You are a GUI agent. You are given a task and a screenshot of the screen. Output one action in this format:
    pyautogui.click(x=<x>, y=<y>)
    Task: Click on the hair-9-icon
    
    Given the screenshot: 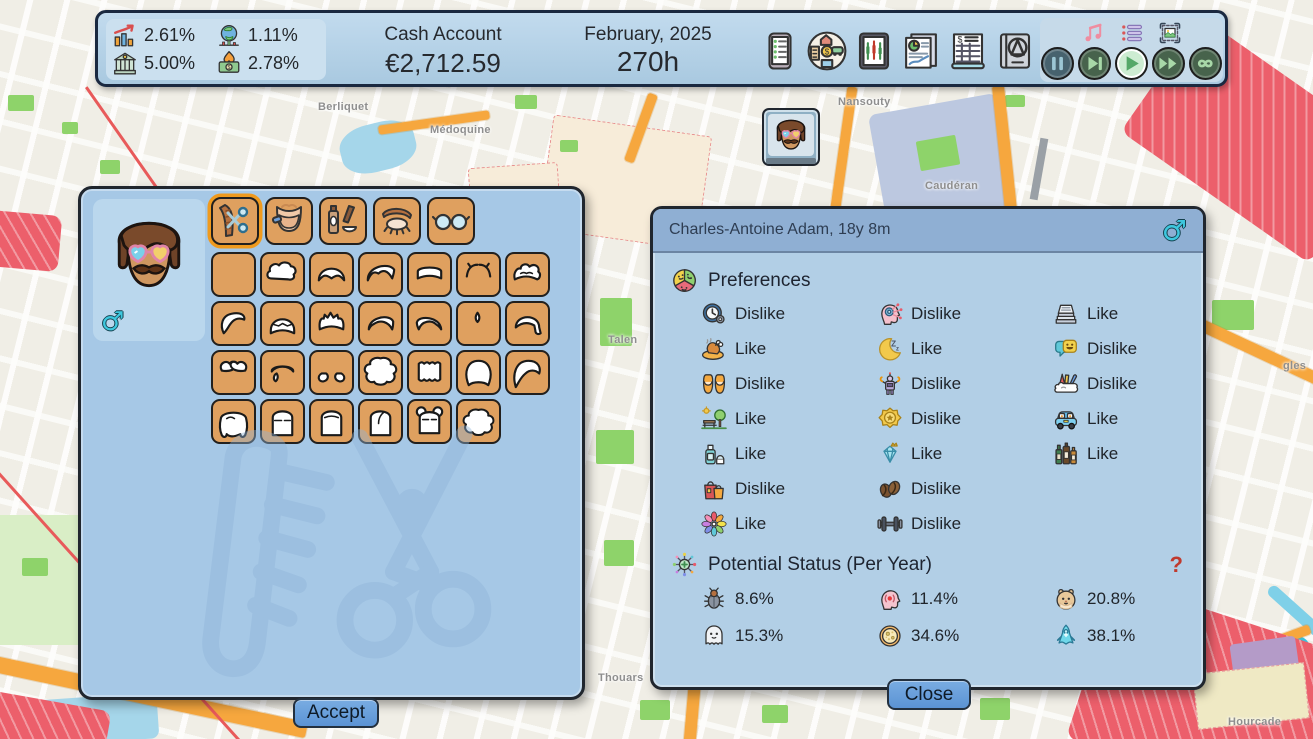 What is the action you would take?
    pyautogui.click(x=331, y=323)
    